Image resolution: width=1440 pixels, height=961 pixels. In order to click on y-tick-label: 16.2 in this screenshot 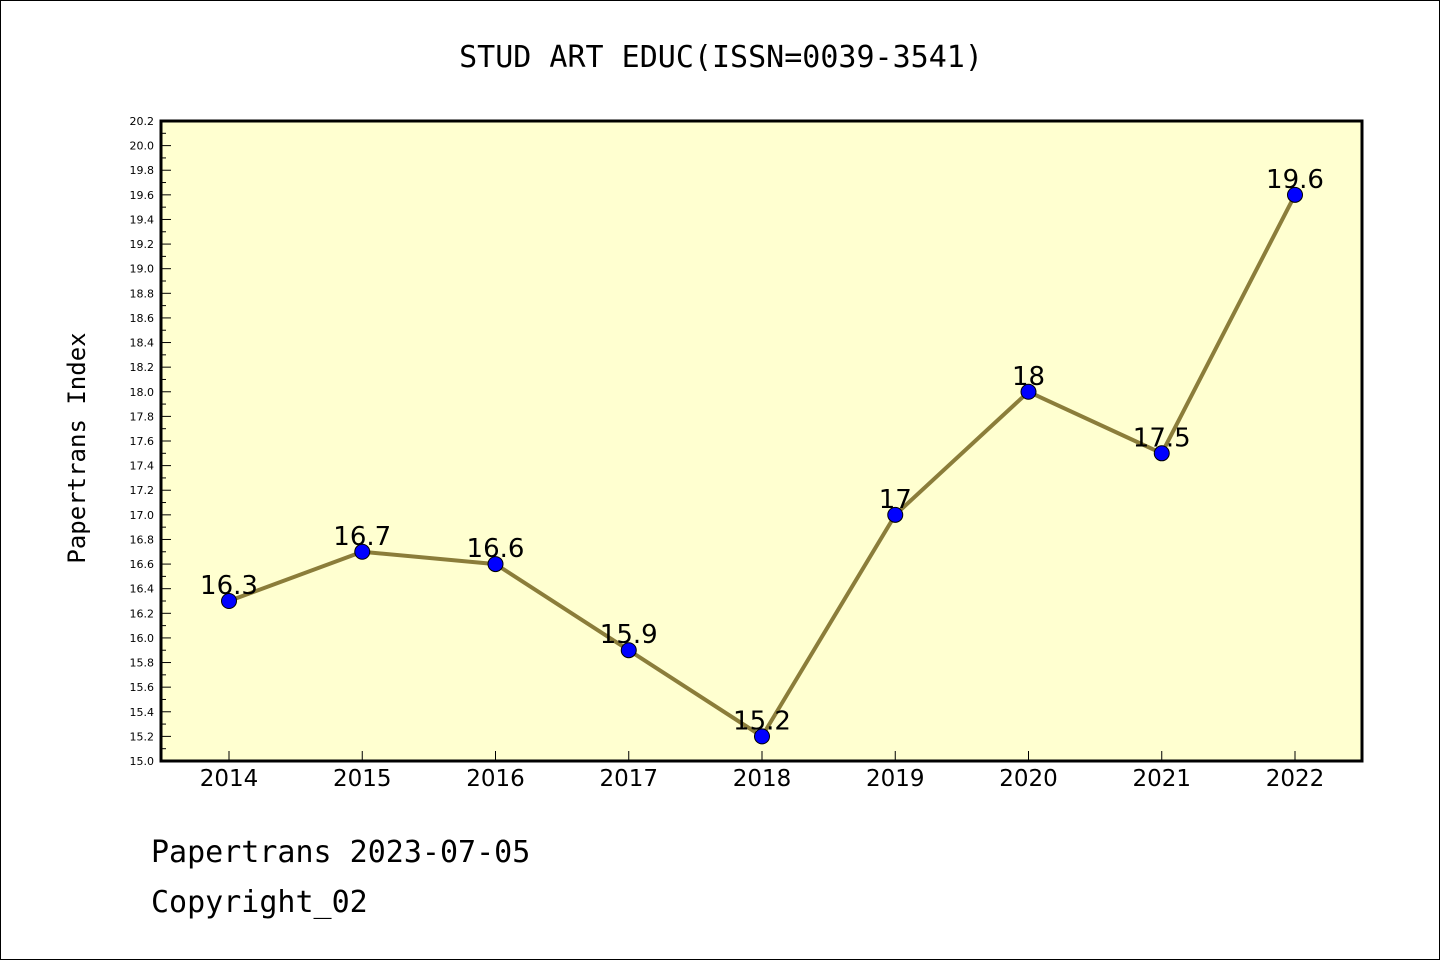, I will do `click(142, 613)`.